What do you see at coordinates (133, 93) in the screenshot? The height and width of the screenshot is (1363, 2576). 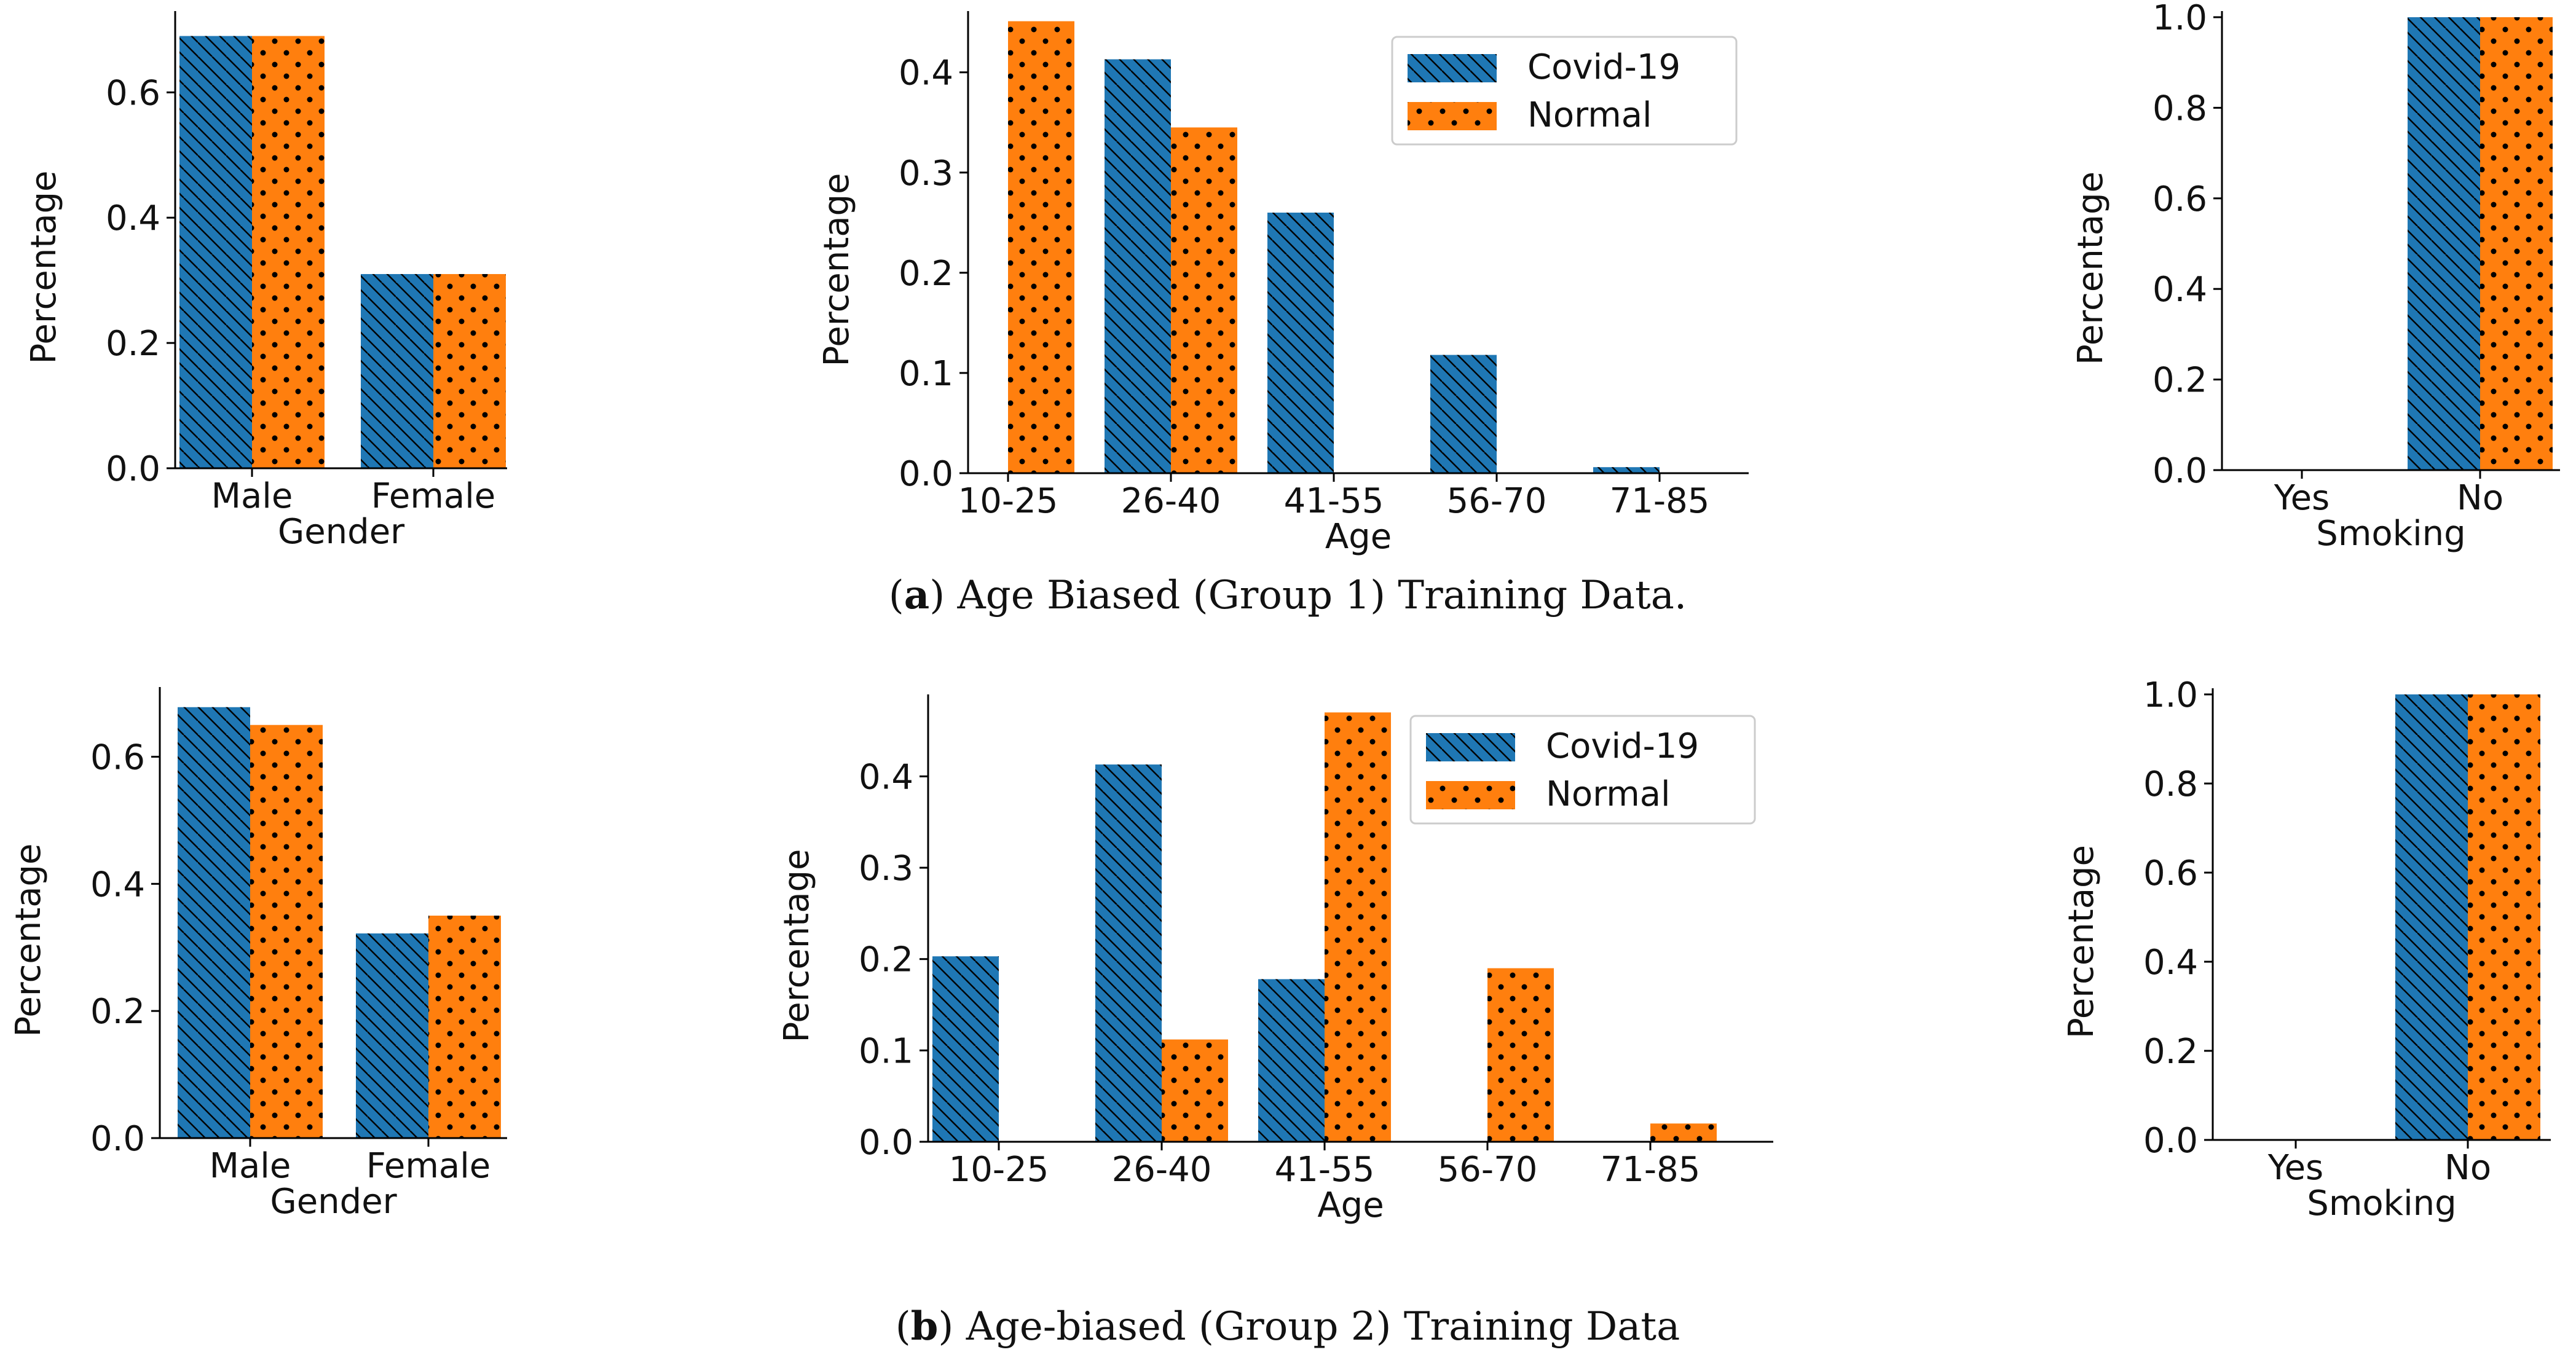 I see `y-tick-label-a-gender-3: 0.6` at bounding box center [133, 93].